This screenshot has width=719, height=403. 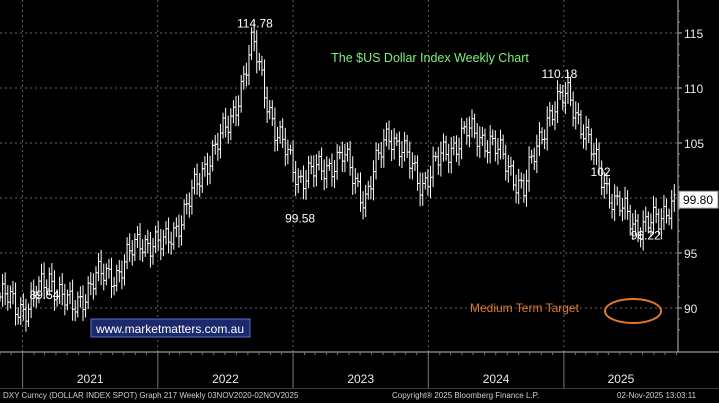 What do you see at coordinates (657, 395) in the screenshot?
I see `footer-timestamp: 02-Nov-2025 13:03:11` at bounding box center [657, 395].